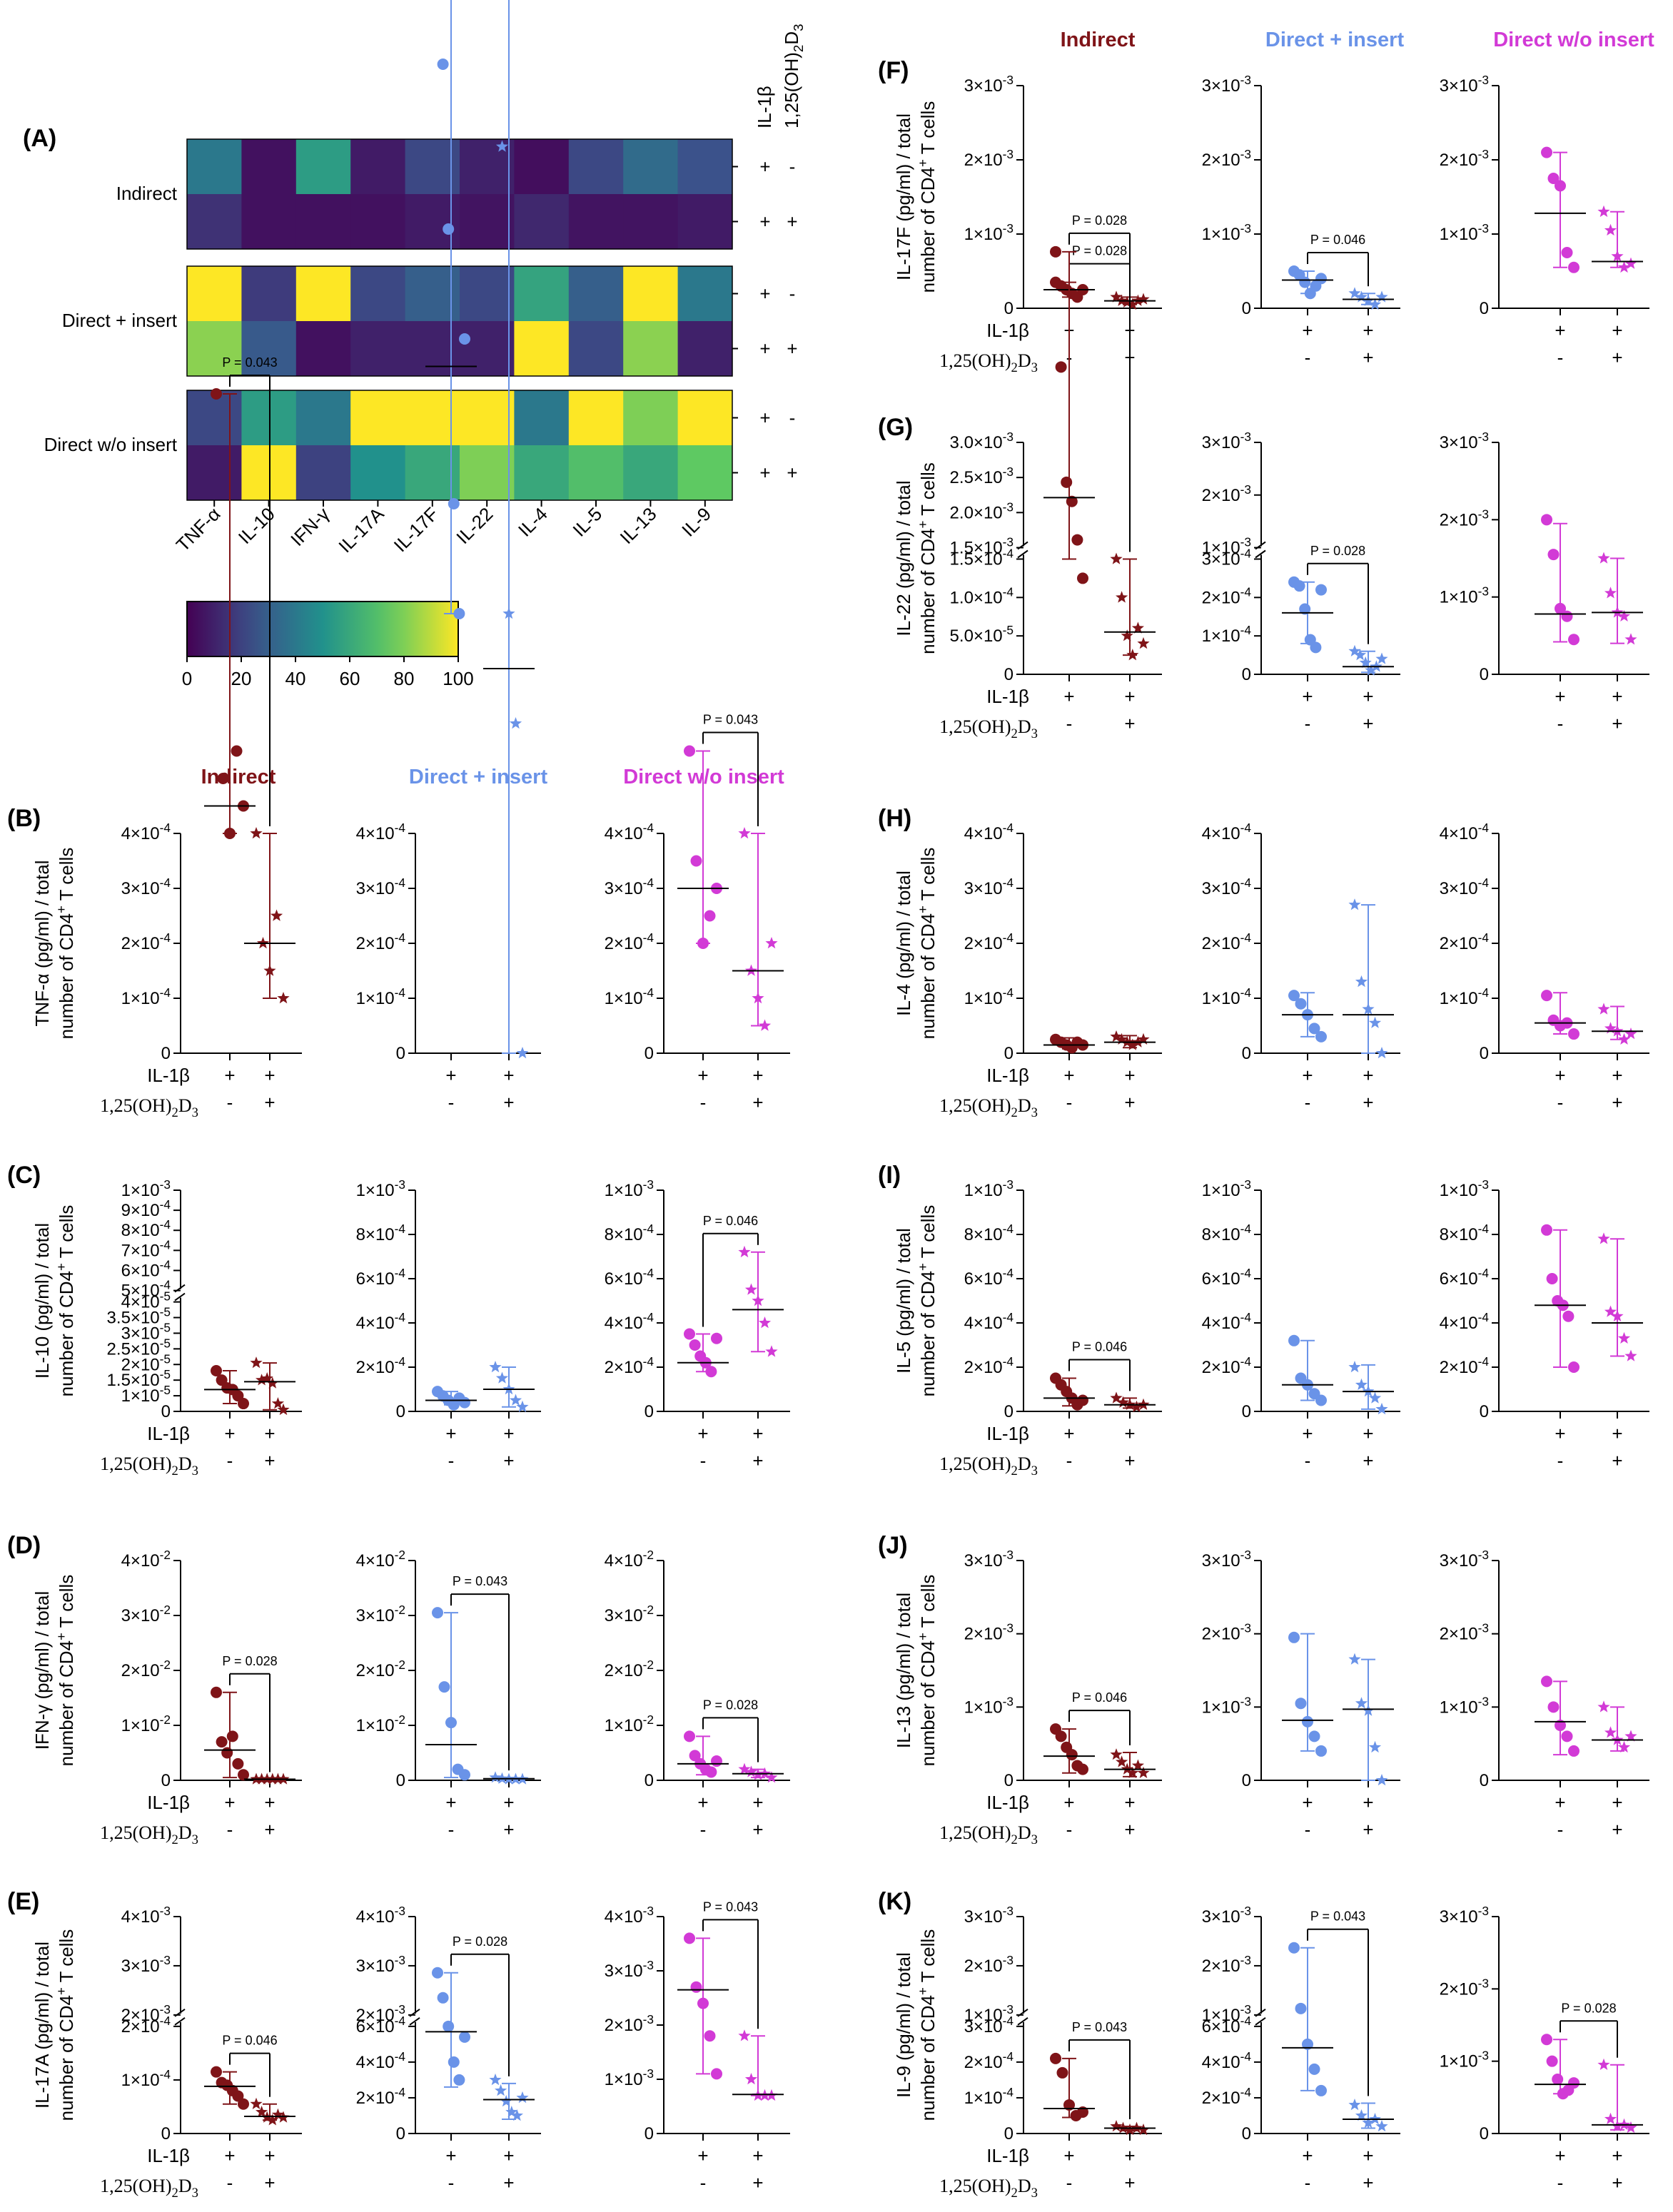 The width and height of the screenshot is (1673, 2212). What do you see at coordinates (989, 2060) in the screenshot?
I see `y-tick-label: 2×10-4​` at bounding box center [989, 2060].